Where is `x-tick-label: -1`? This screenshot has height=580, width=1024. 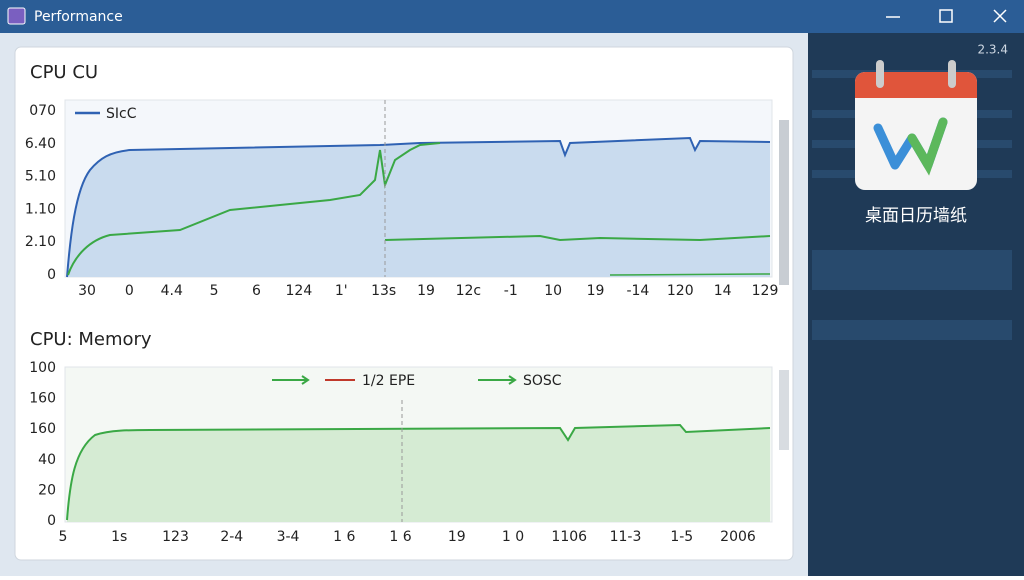
x-tick-label: -1 is located at coordinates (511, 291).